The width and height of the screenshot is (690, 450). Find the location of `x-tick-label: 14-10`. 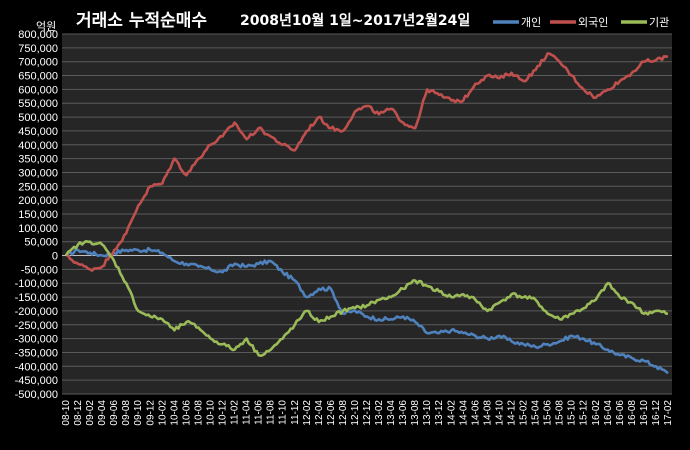

x-tick-label: 14-10 is located at coordinates (499, 413).